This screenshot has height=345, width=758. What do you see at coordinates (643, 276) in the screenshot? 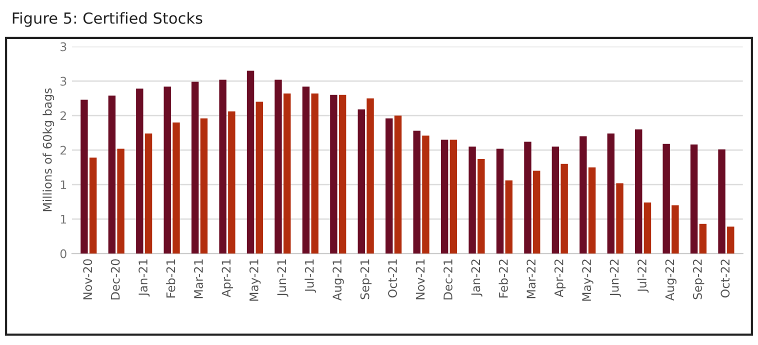
I see `x-tick-label: Jul-22` at bounding box center [643, 276].